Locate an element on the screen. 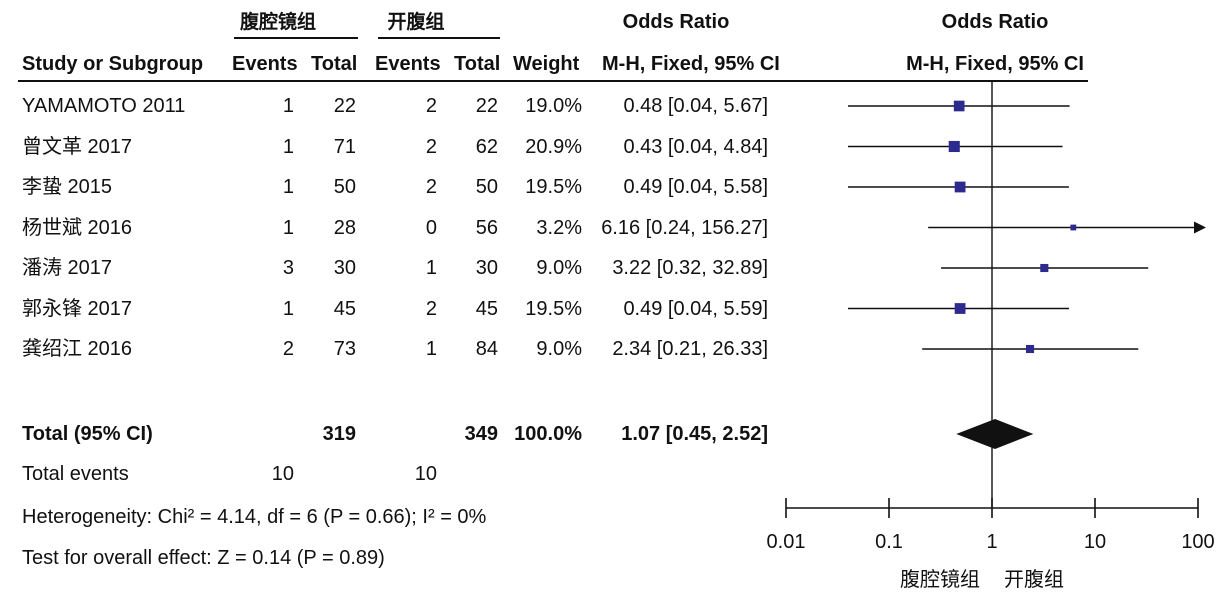  study-total1: 50 is located at coordinates (344, 187).